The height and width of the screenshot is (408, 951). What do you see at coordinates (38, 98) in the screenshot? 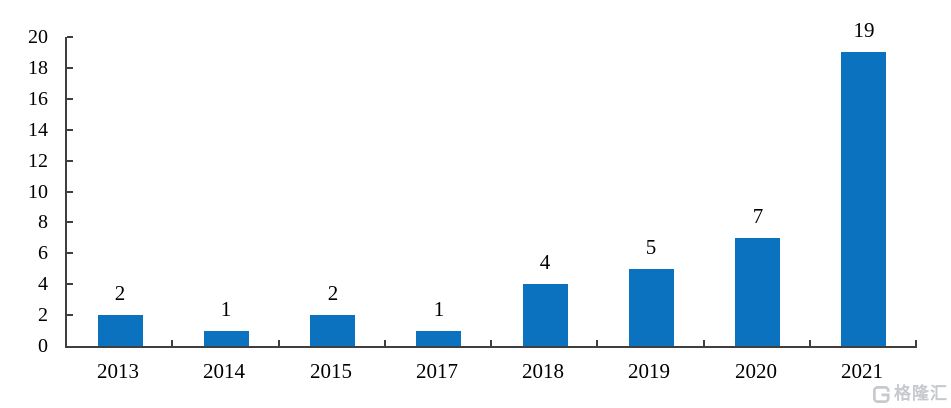
I see `y-axis-tick-label: 16` at bounding box center [38, 98].